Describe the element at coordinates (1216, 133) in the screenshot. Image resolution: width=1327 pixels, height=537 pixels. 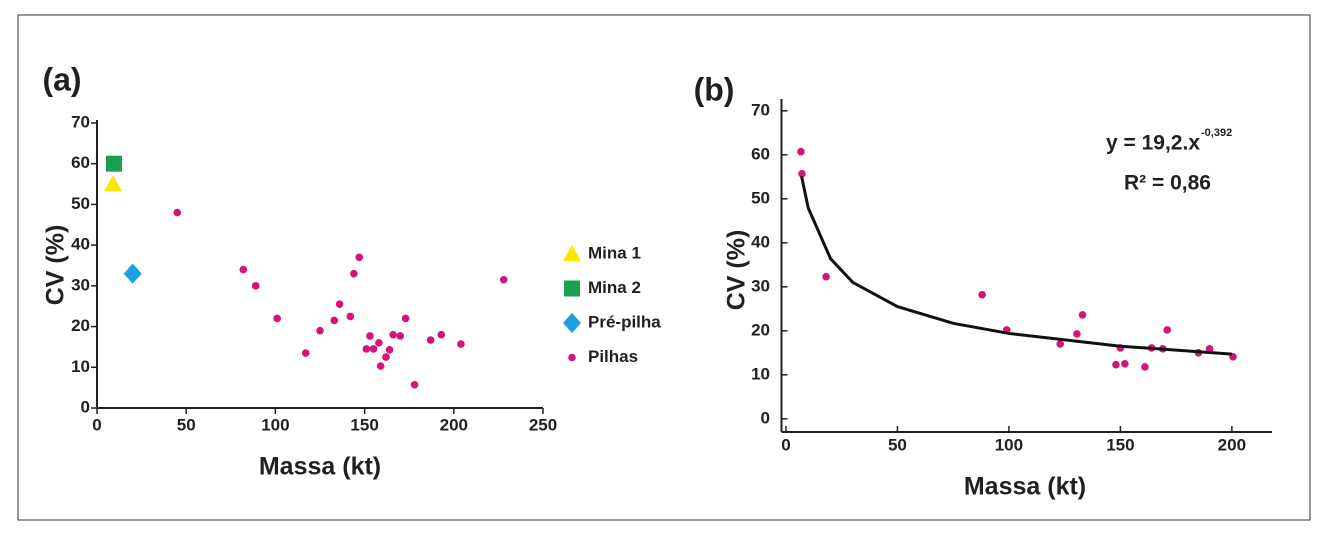
I see `equation-exponent: -0,392` at that location.